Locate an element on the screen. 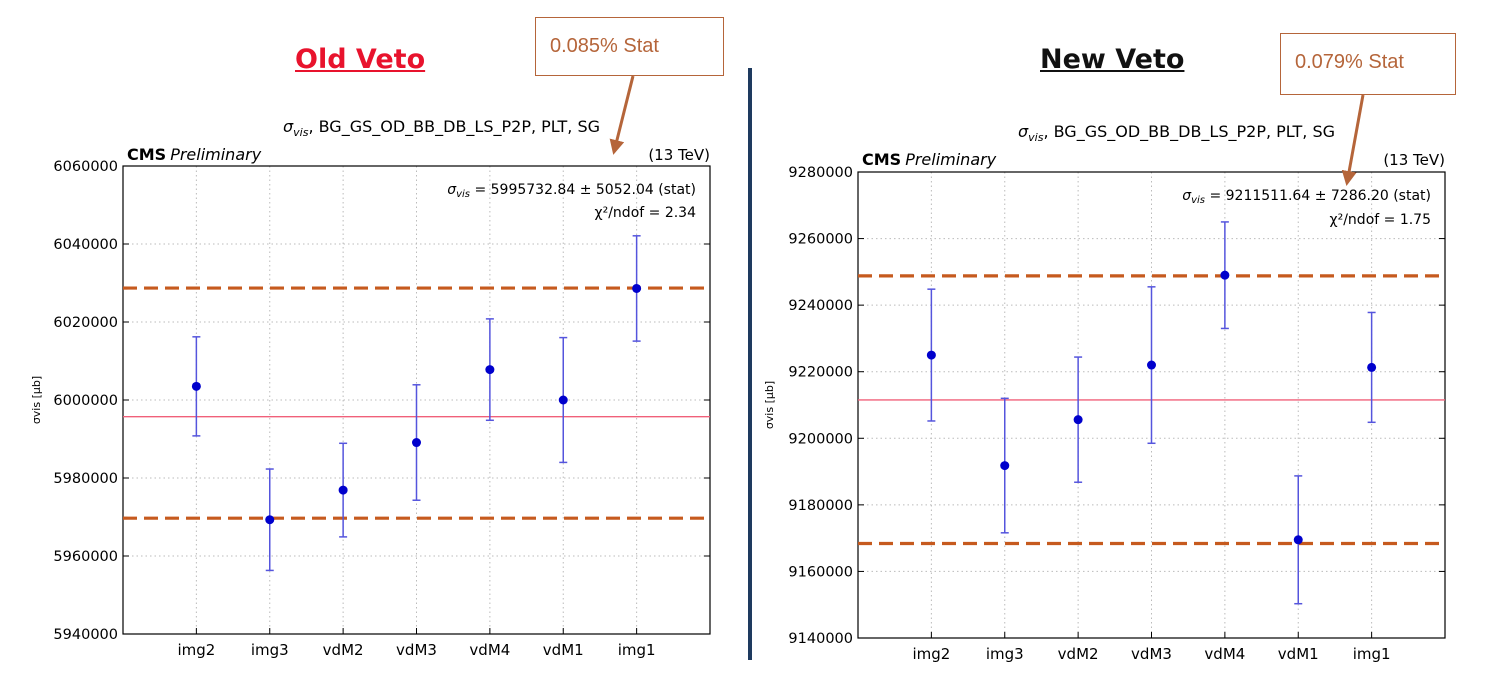 The height and width of the screenshot is (684, 1490). y-tick-label: 6020000 is located at coordinates (85, 323).